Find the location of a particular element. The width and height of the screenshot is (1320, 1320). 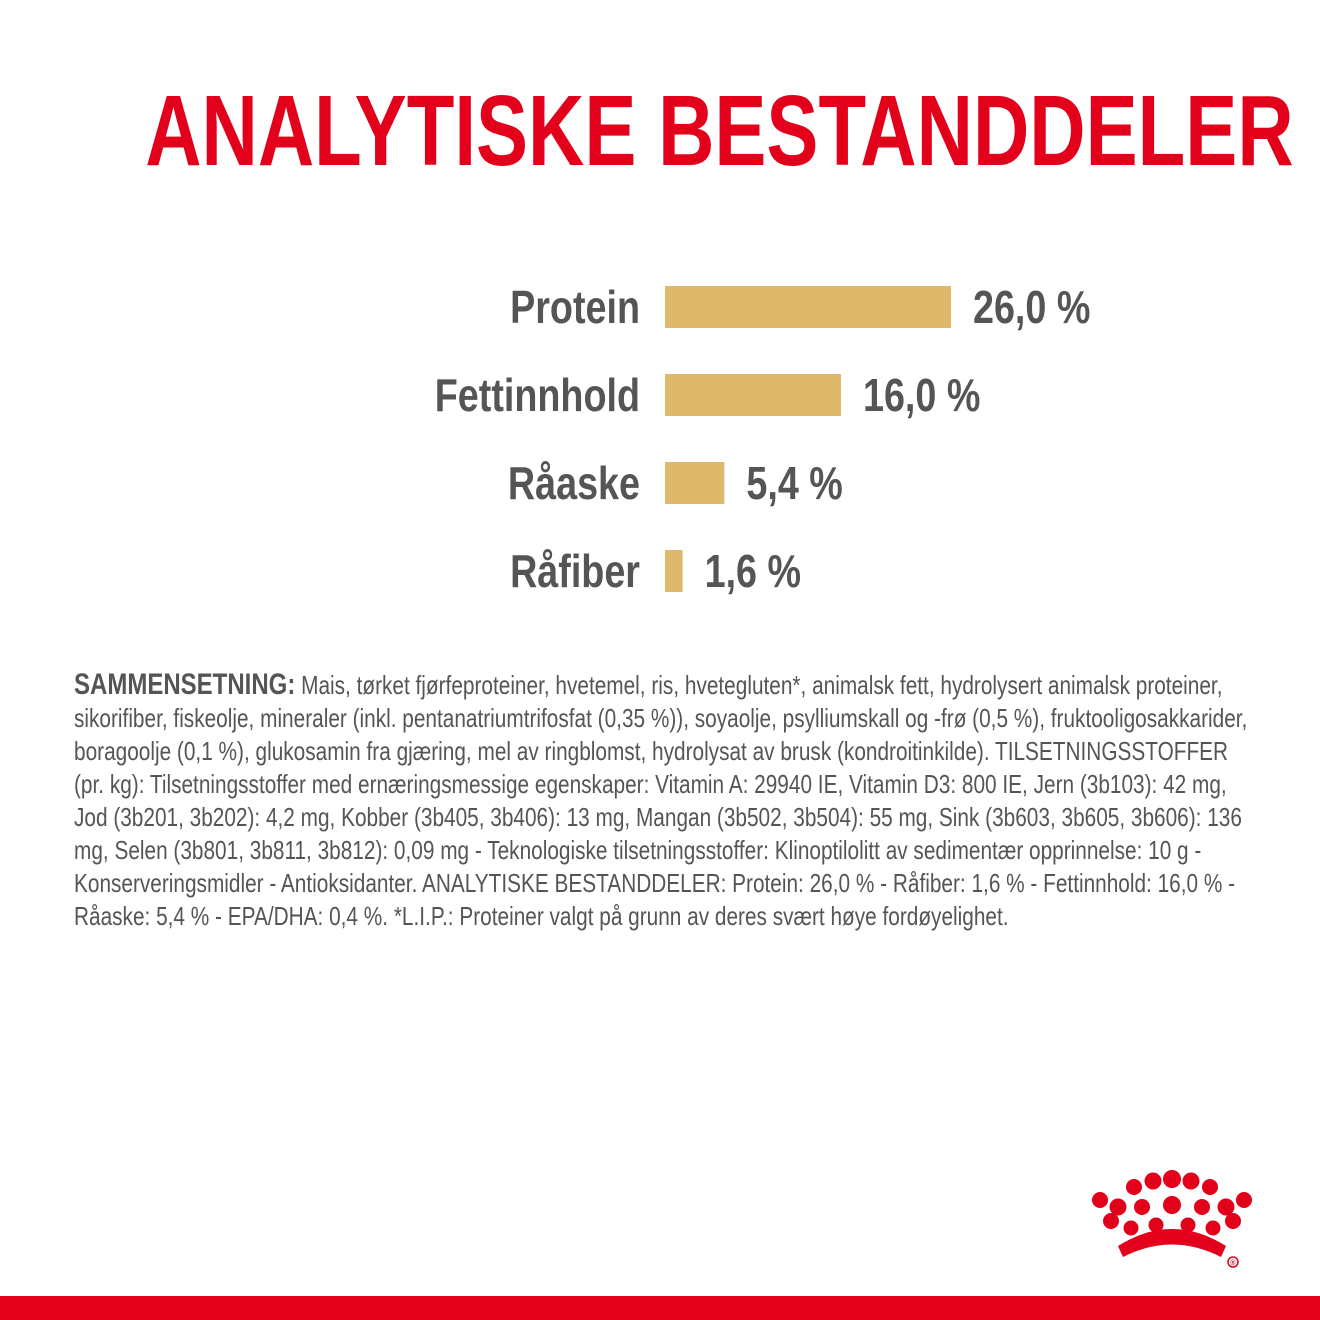

value-label: 5,4 % is located at coordinates (794, 482).